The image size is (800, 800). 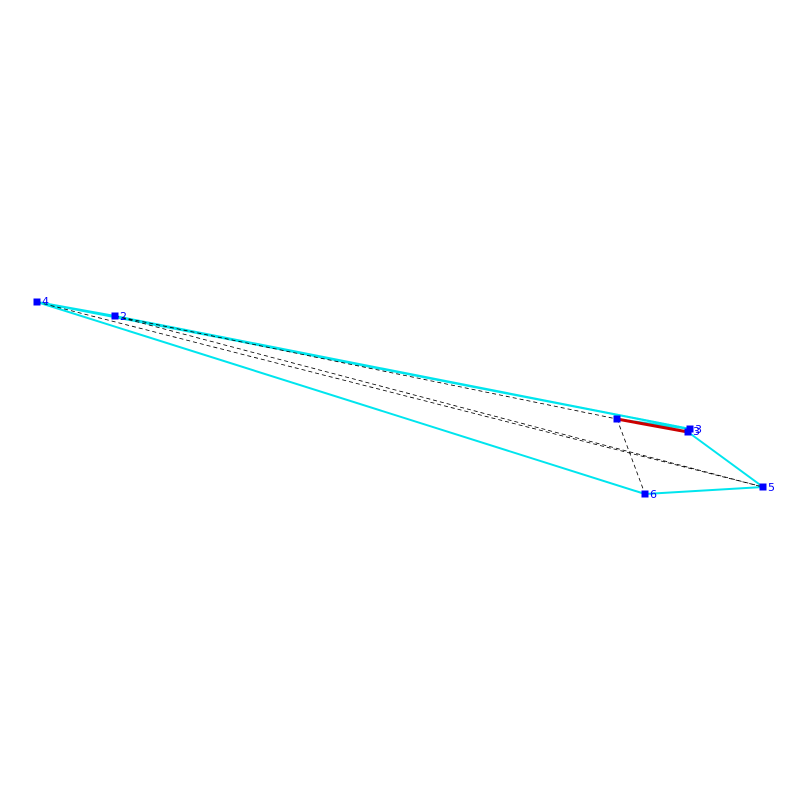 I want to click on vertex-label-v6: 6, so click(x=653, y=494).